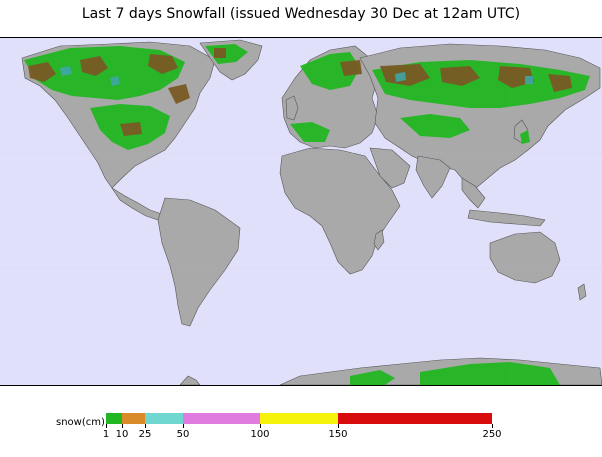  I want to click on legend-tick-label: 250, so click(492, 434).